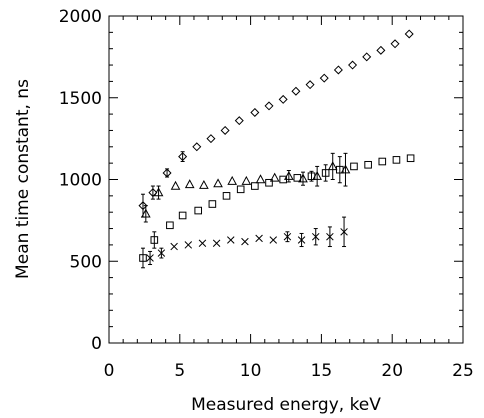  I want to click on y-tick-label: 0, so click(96, 344).